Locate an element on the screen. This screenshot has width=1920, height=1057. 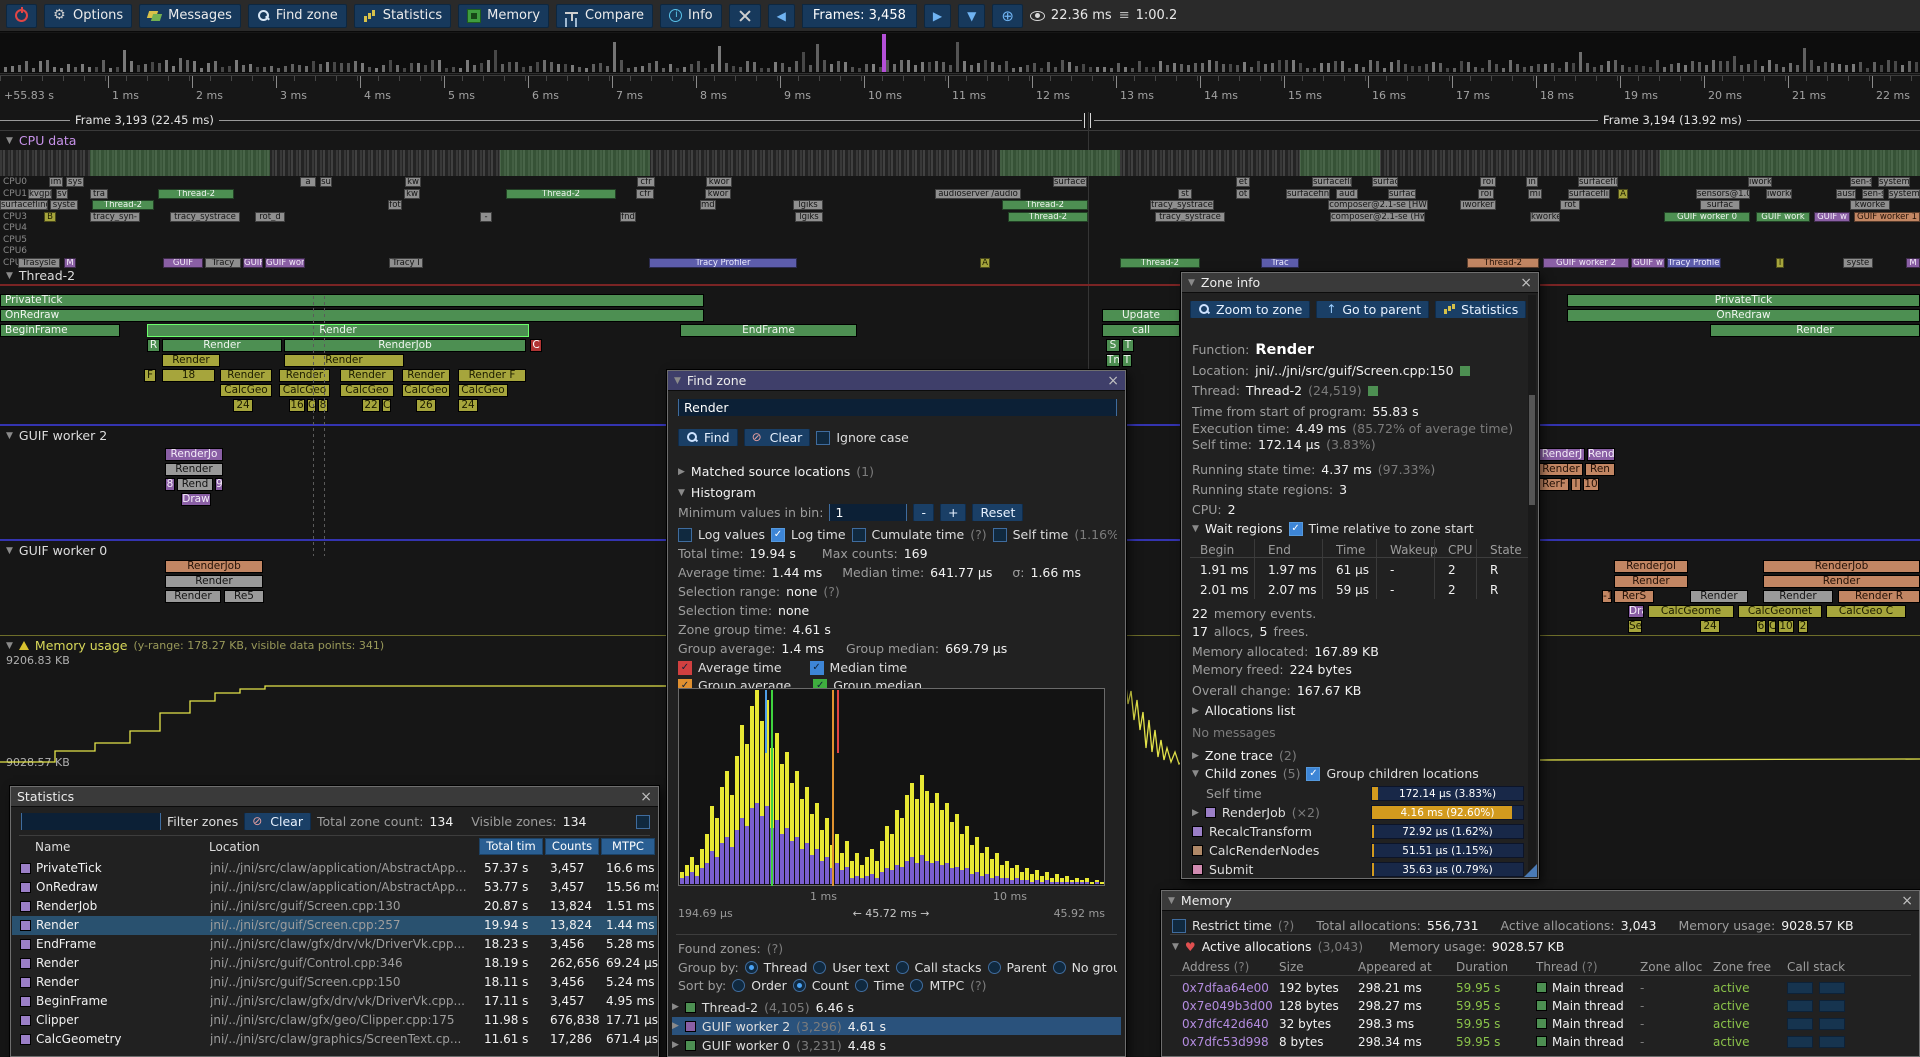
go-to-parent-button: Go to parent is located at coordinates (1373, 309).